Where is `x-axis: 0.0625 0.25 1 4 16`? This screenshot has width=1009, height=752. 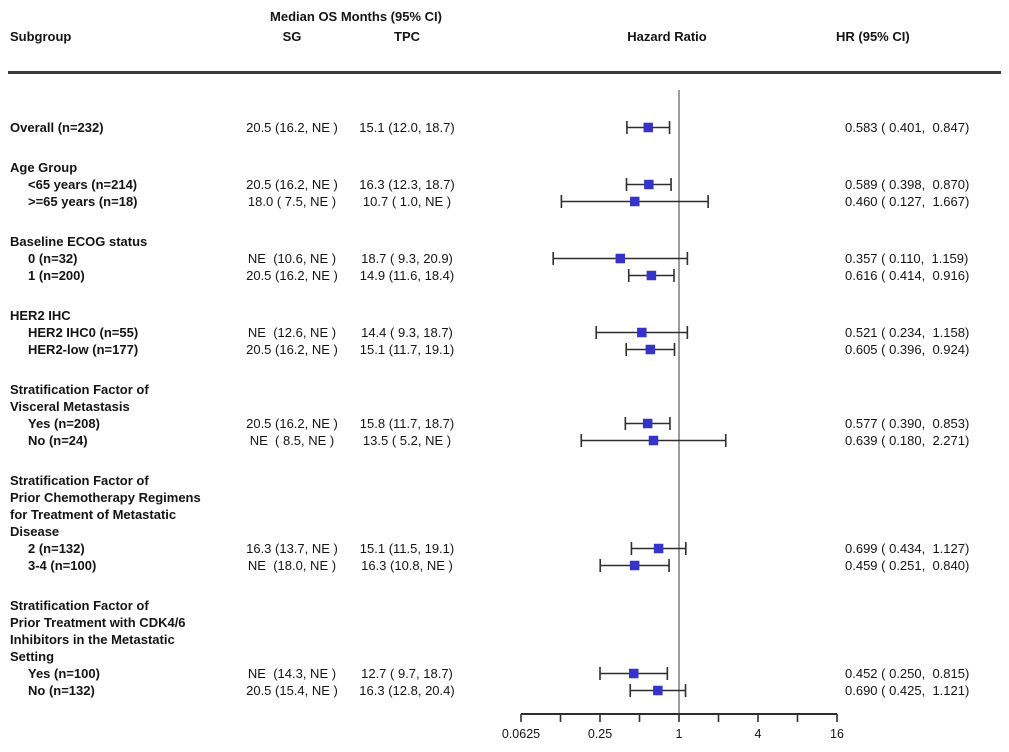 x-axis: 0.0625 0.25 1 4 16 is located at coordinates (662, 728).